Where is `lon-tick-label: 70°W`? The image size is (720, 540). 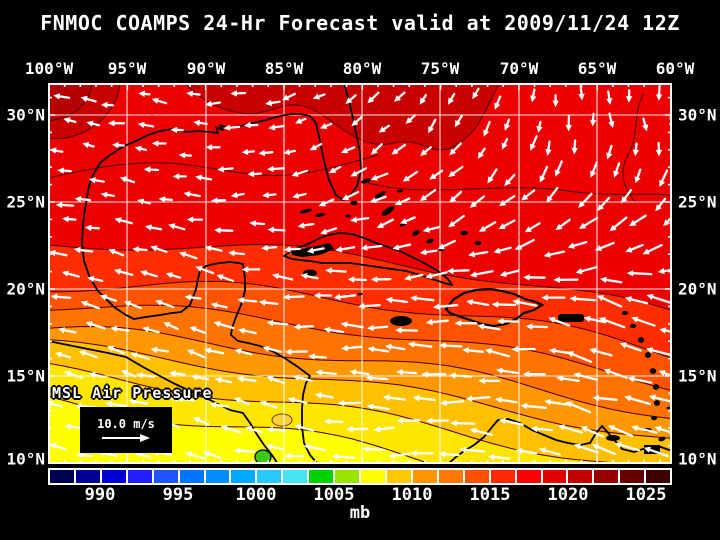
lon-tick-label: 70°W is located at coordinates (519, 68).